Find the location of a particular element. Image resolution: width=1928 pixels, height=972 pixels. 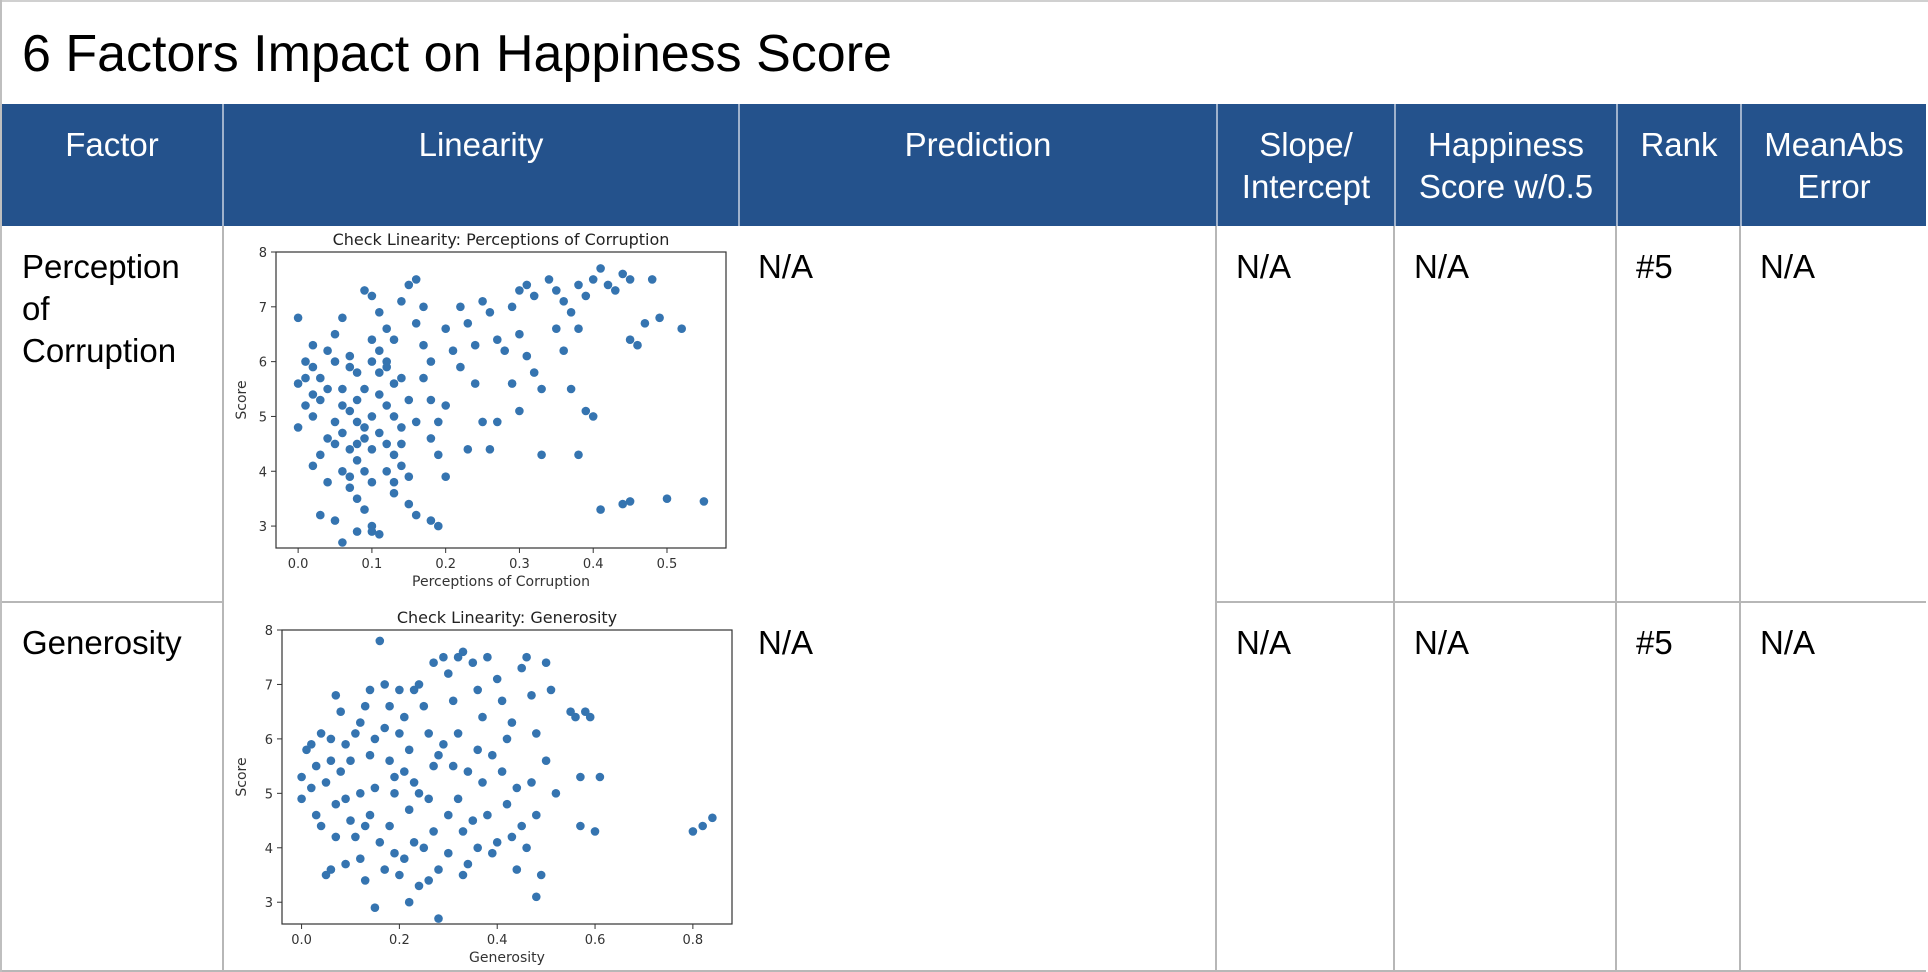

plot-frame is located at coordinates (507, 777).